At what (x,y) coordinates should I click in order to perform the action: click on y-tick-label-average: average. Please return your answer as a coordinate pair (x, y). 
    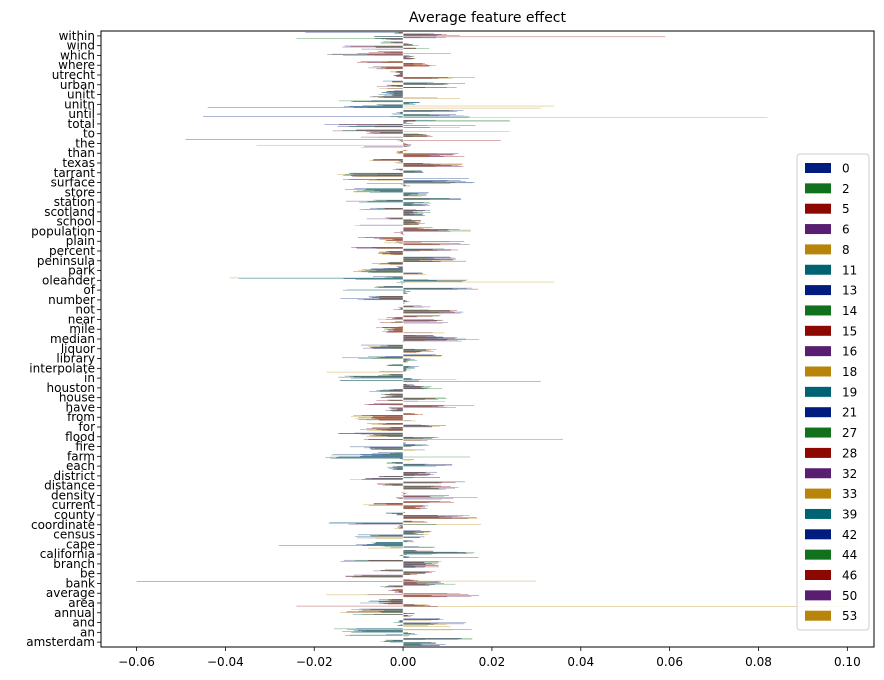
    Looking at the image, I should click on (70, 593).